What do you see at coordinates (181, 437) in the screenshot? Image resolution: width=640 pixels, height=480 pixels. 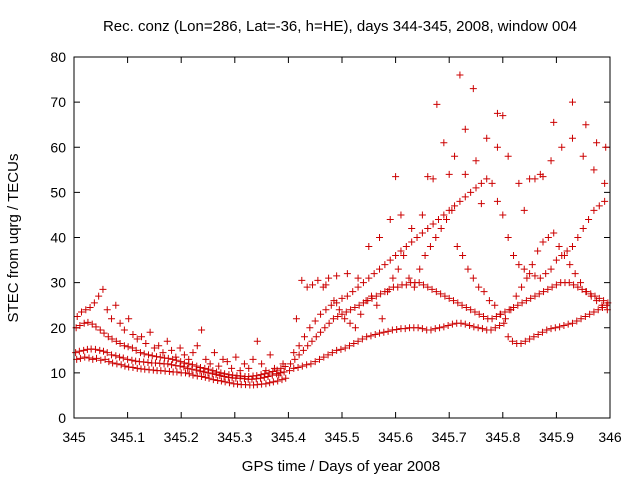 I see `x-tick-label: 345.2` at bounding box center [181, 437].